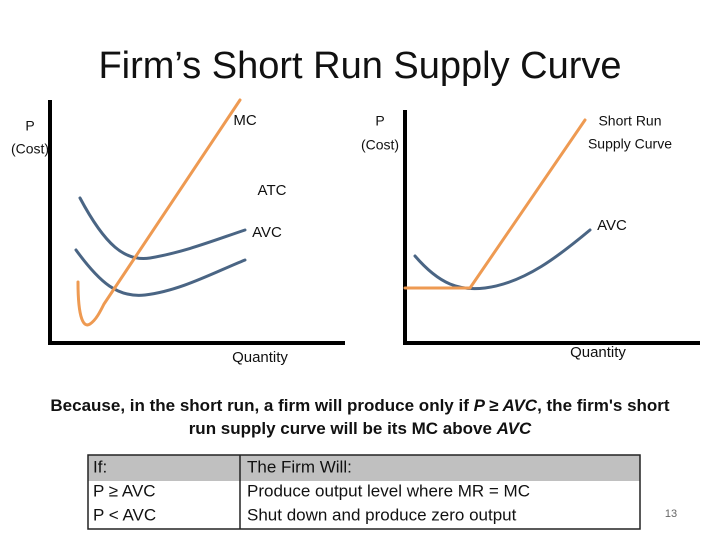 The height and width of the screenshot is (540, 720). I want to click on atc-curve, so click(162, 228).